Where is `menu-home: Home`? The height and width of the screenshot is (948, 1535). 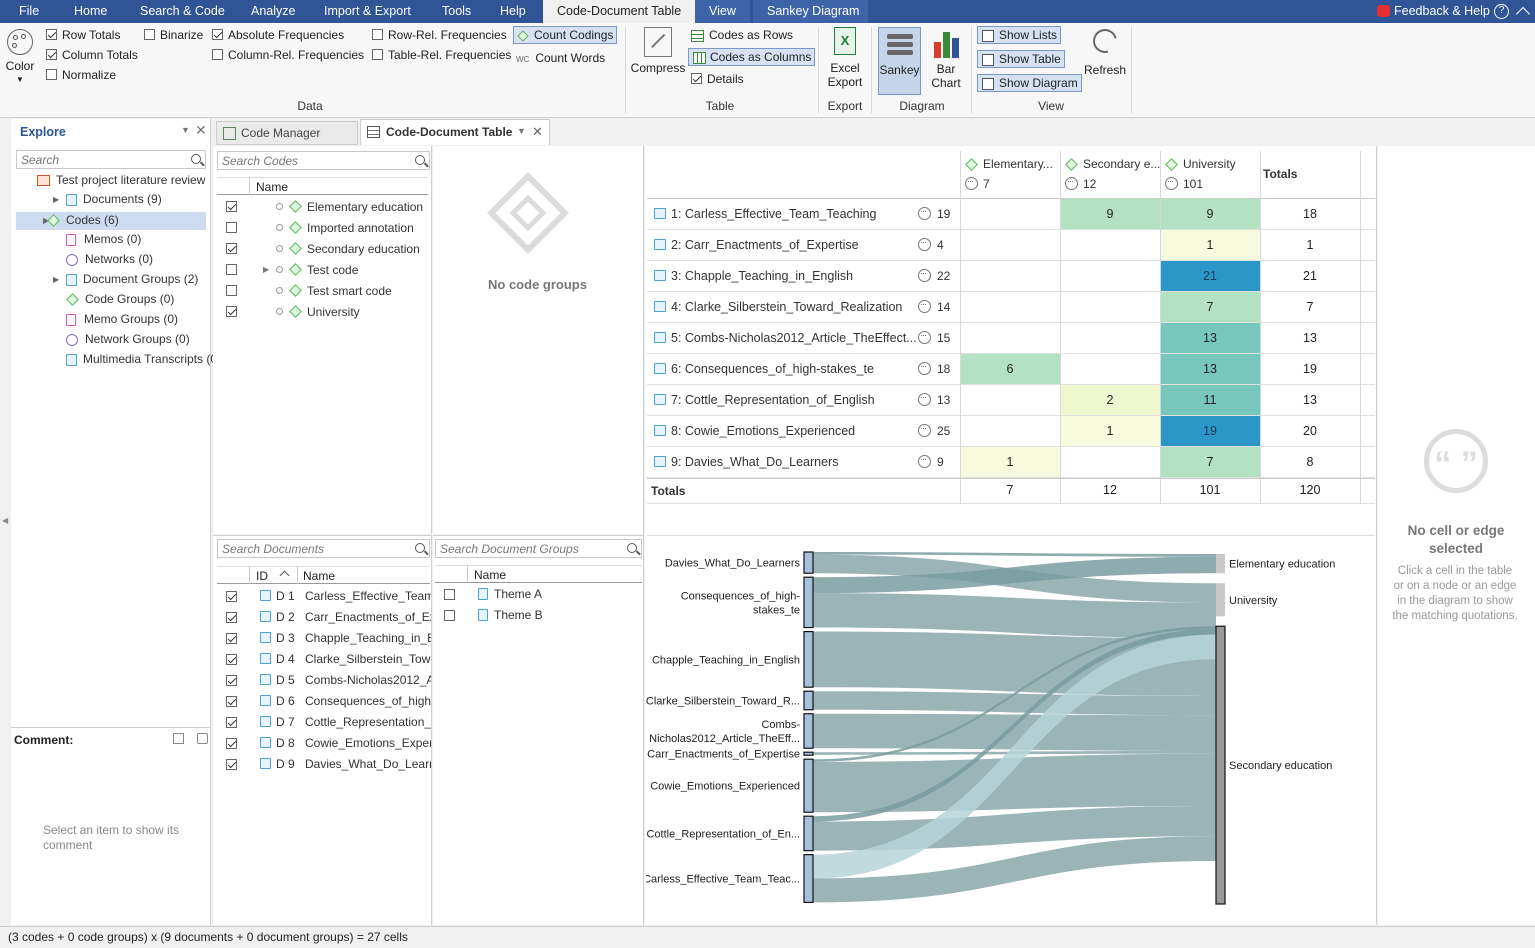
menu-home: Home is located at coordinates (91, 11).